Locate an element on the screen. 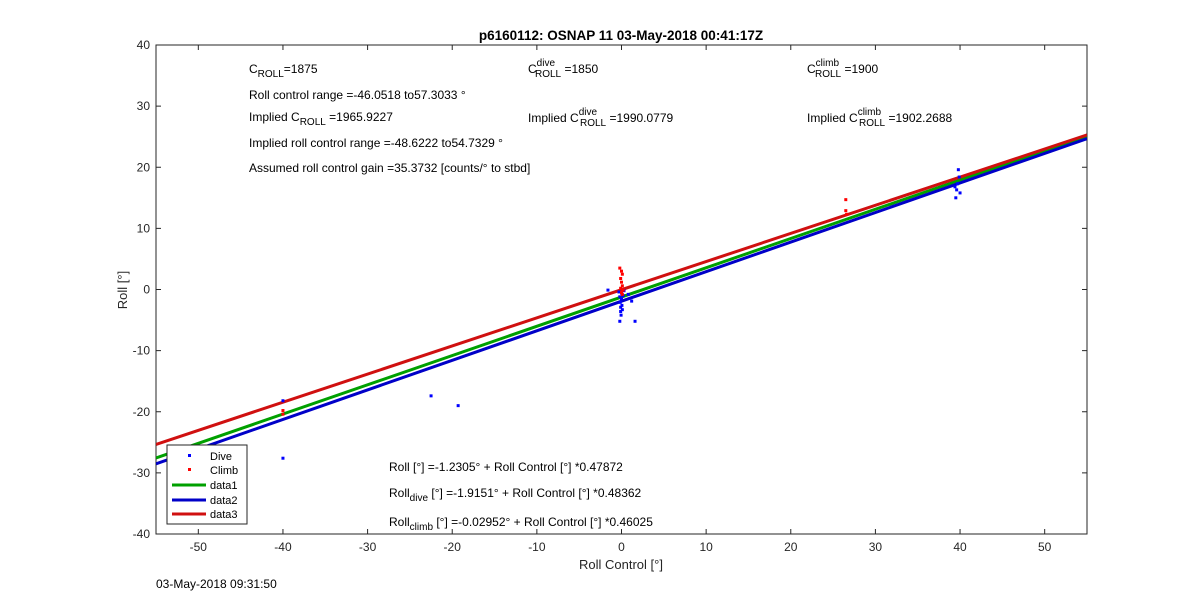 Image resolution: width=1200 pixels, height=601 pixels. y-tick-label: -20 is located at coordinates (142, 412).